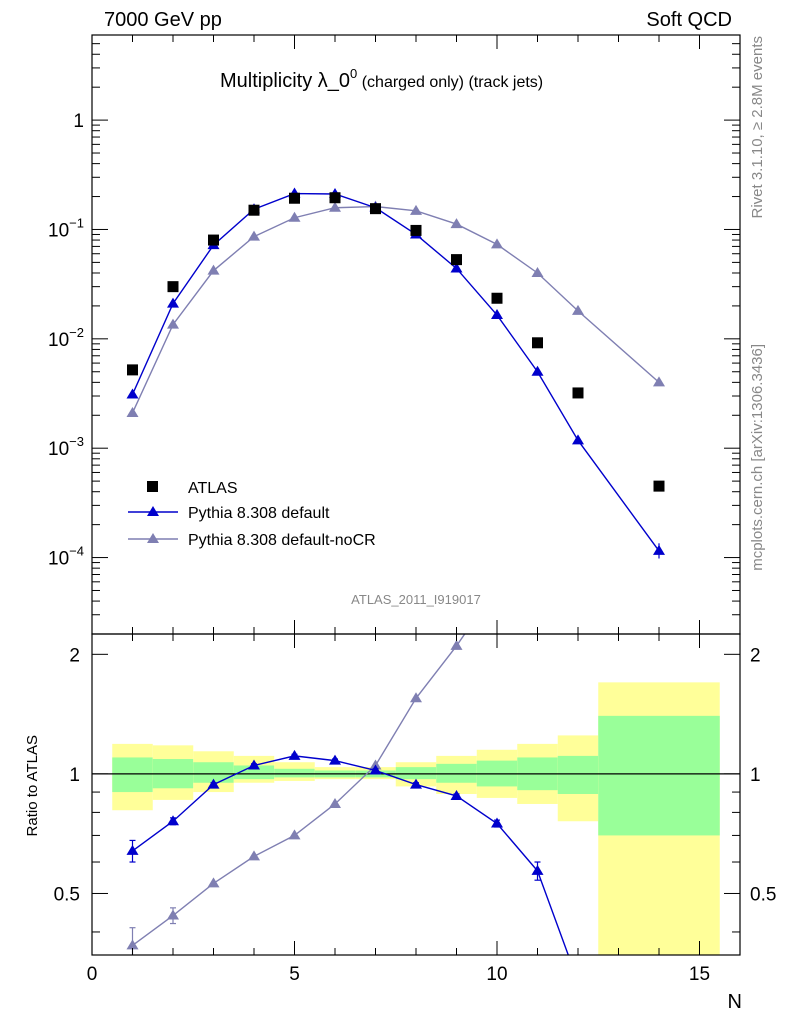 The height and width of the screenshot is (1024, 786). What do you see at coordinates (689, 20) in the screenshot?
I see `header-right: Soft QCD` at bounding box center [689, 20].